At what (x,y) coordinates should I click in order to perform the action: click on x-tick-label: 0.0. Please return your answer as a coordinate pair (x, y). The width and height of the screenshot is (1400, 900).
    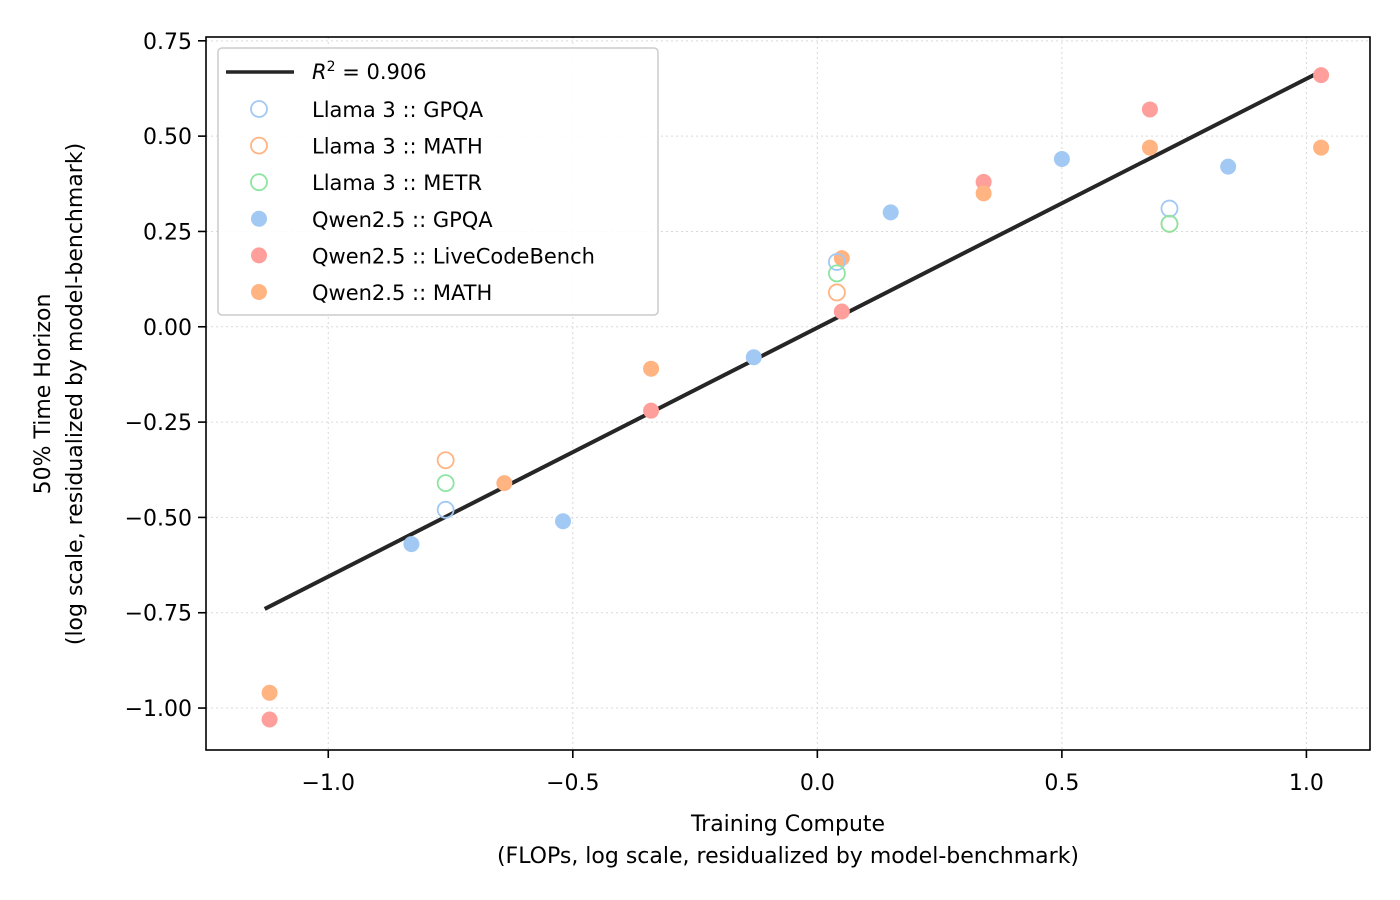
    Looking at the image, I should click on (817, 783).